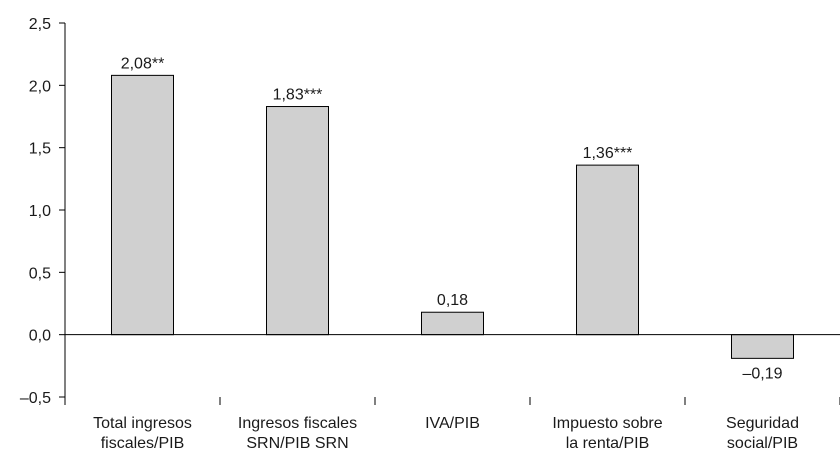 This screenshot has height=469, width=840. I want to click on data-label: 1,83***, so click(298, 95).